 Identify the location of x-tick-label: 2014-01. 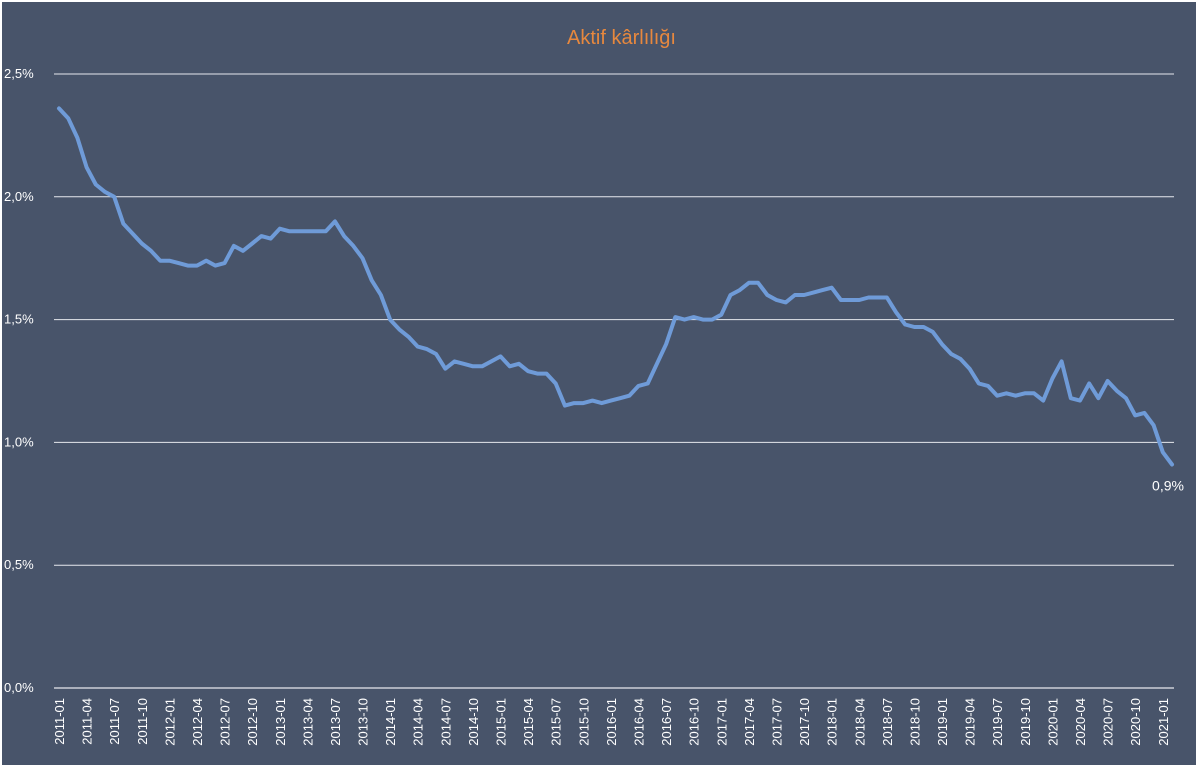
(390, 722).